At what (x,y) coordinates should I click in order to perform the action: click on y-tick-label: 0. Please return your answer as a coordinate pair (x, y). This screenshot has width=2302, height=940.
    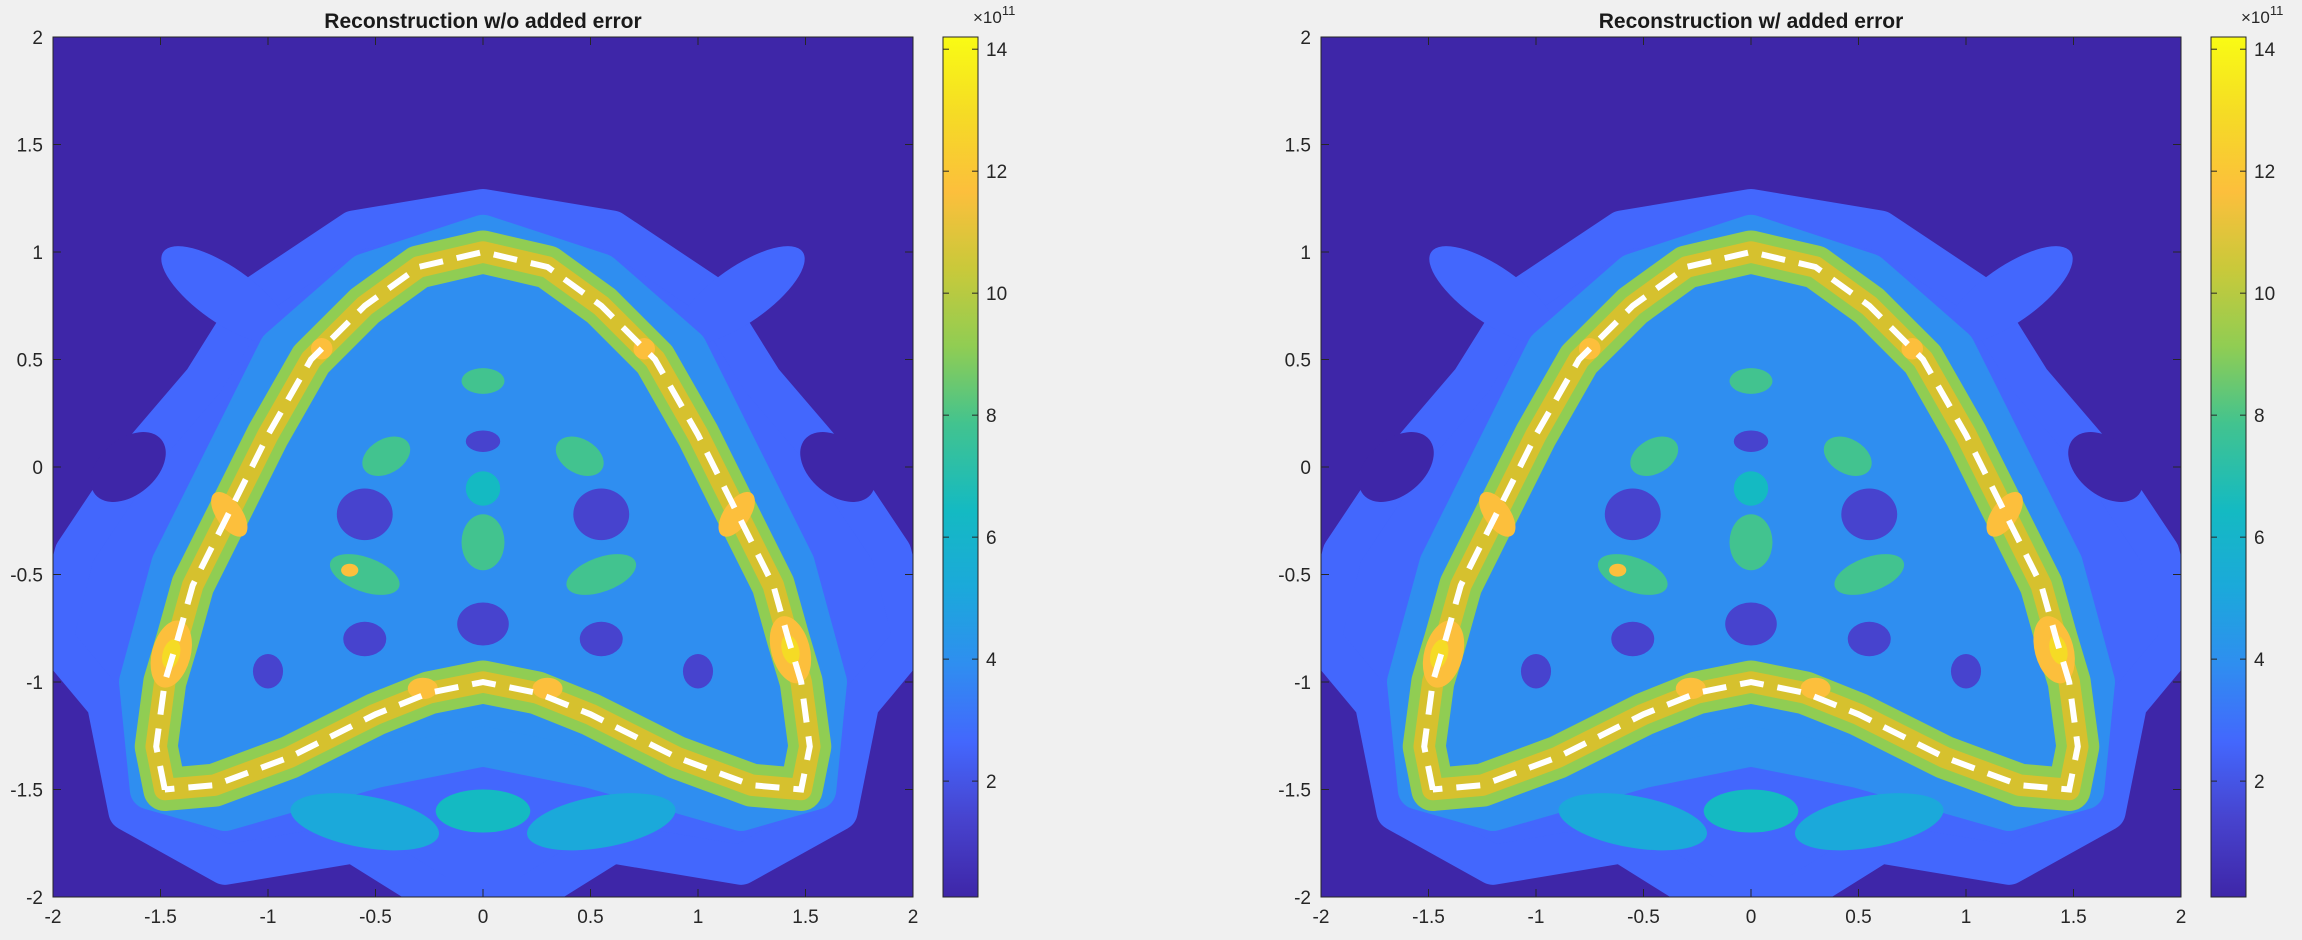
    Looking at the image, I should click on (37, 468).